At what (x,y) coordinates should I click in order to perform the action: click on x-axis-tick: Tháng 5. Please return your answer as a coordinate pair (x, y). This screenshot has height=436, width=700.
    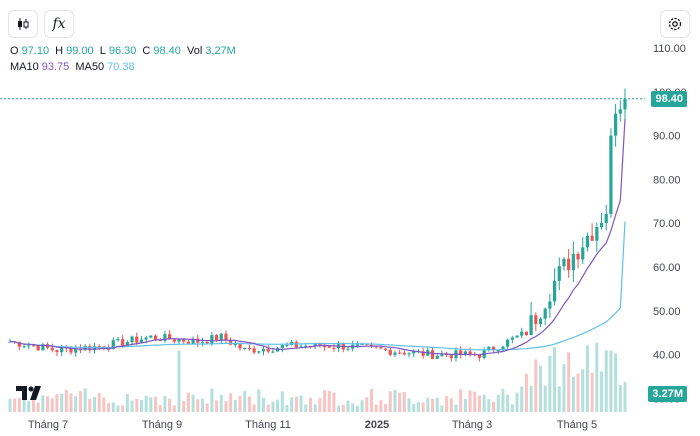
    Looking at the image, I should click on (577, 425).